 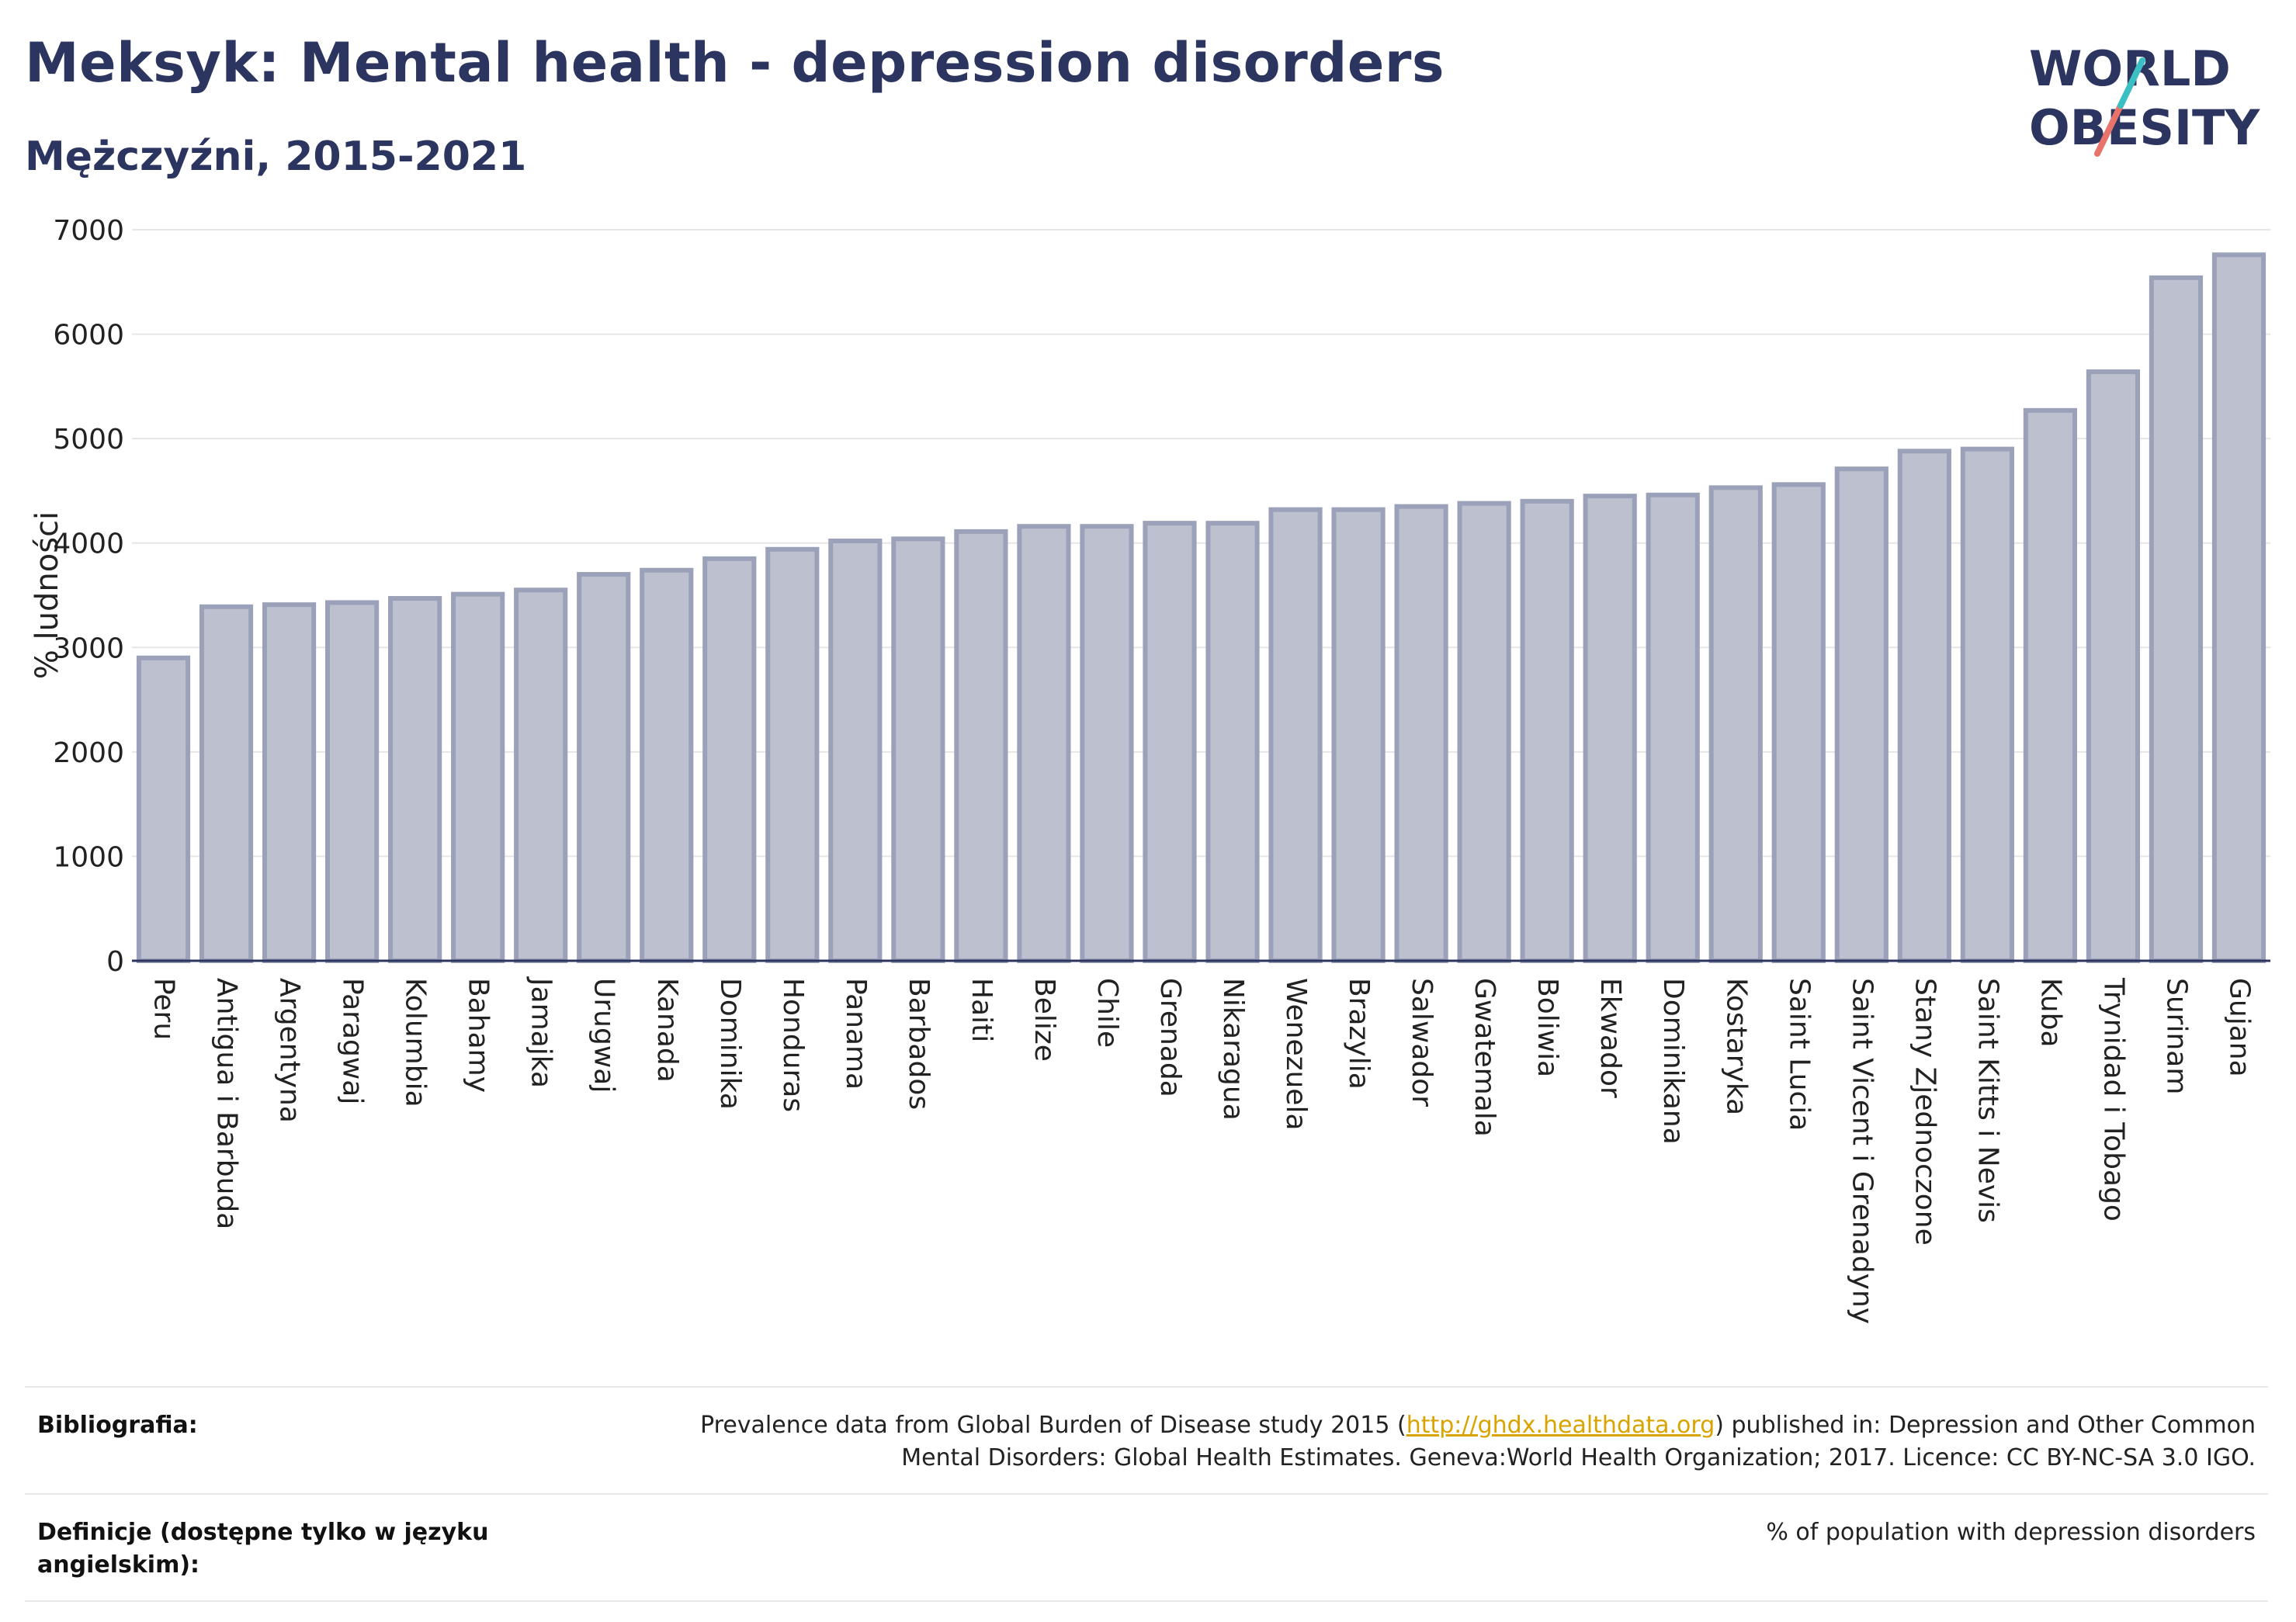 What do you see at coordinates (1296, 1054) in the screenshot?
I see `x-tick-label: Wenezuela` at bounding box center [1296, 1054].